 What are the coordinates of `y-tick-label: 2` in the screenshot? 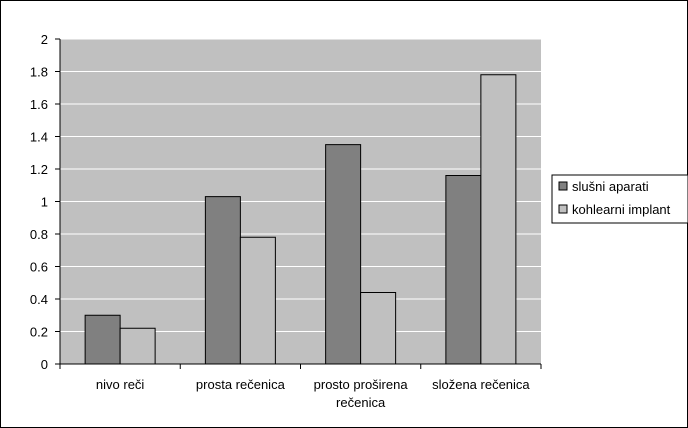 It's located at (44, 39).